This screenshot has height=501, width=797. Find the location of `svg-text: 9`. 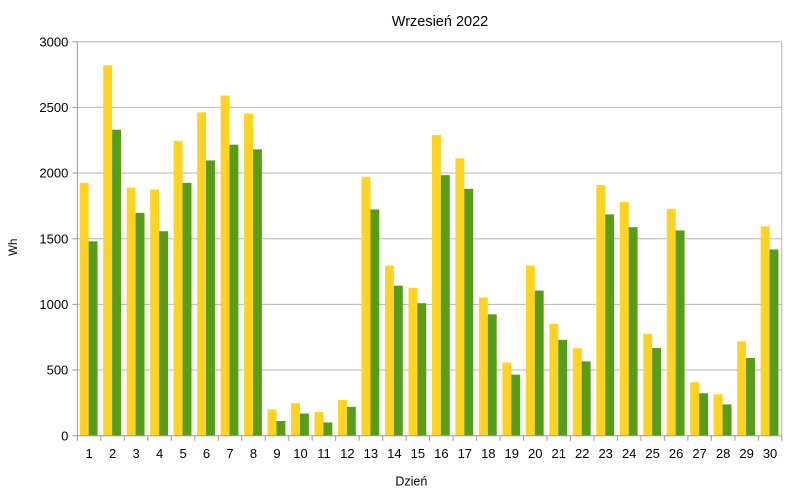

svg-text: 9 is located at coordinates (276, 453).